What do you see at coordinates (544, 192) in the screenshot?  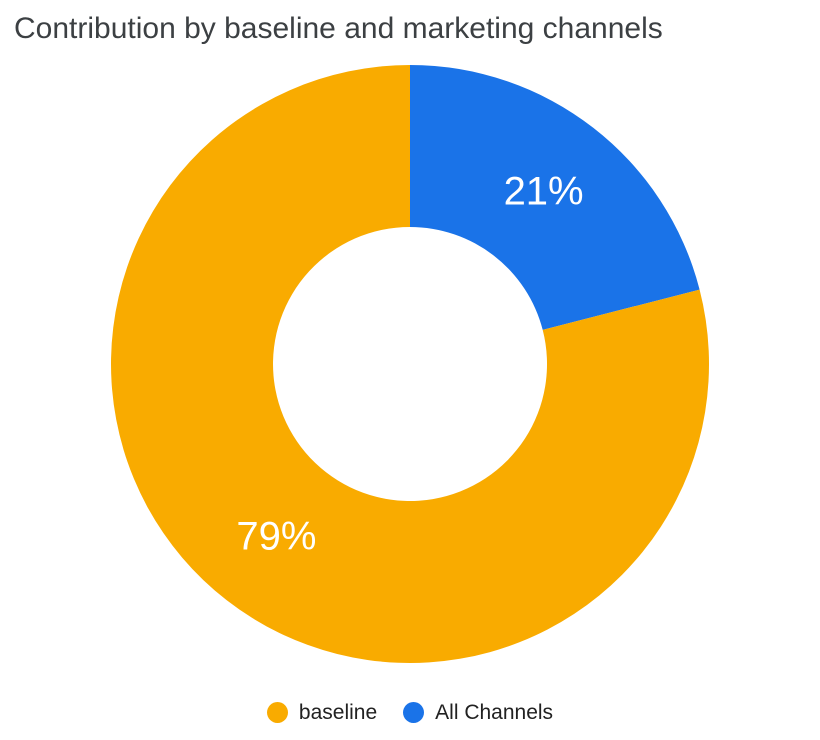 I see `pie-slice-value-all-channels: 21%` at bounding box center [544, 192].